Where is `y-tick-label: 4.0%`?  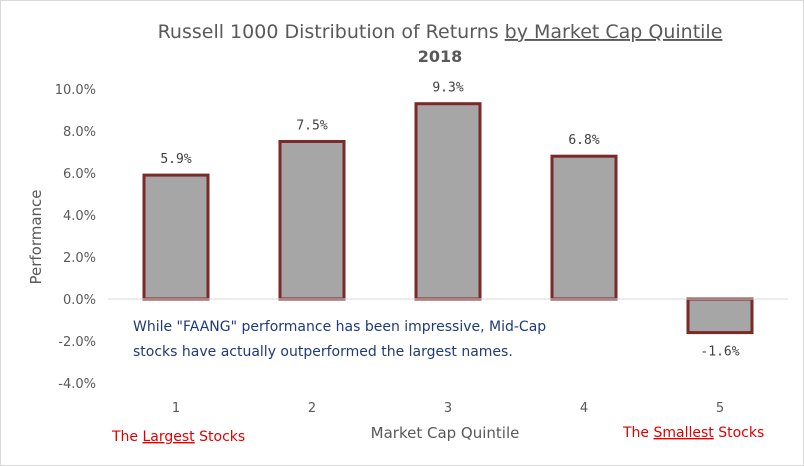
y-tick-label: 4.0% is located at coordinates (79, 216).